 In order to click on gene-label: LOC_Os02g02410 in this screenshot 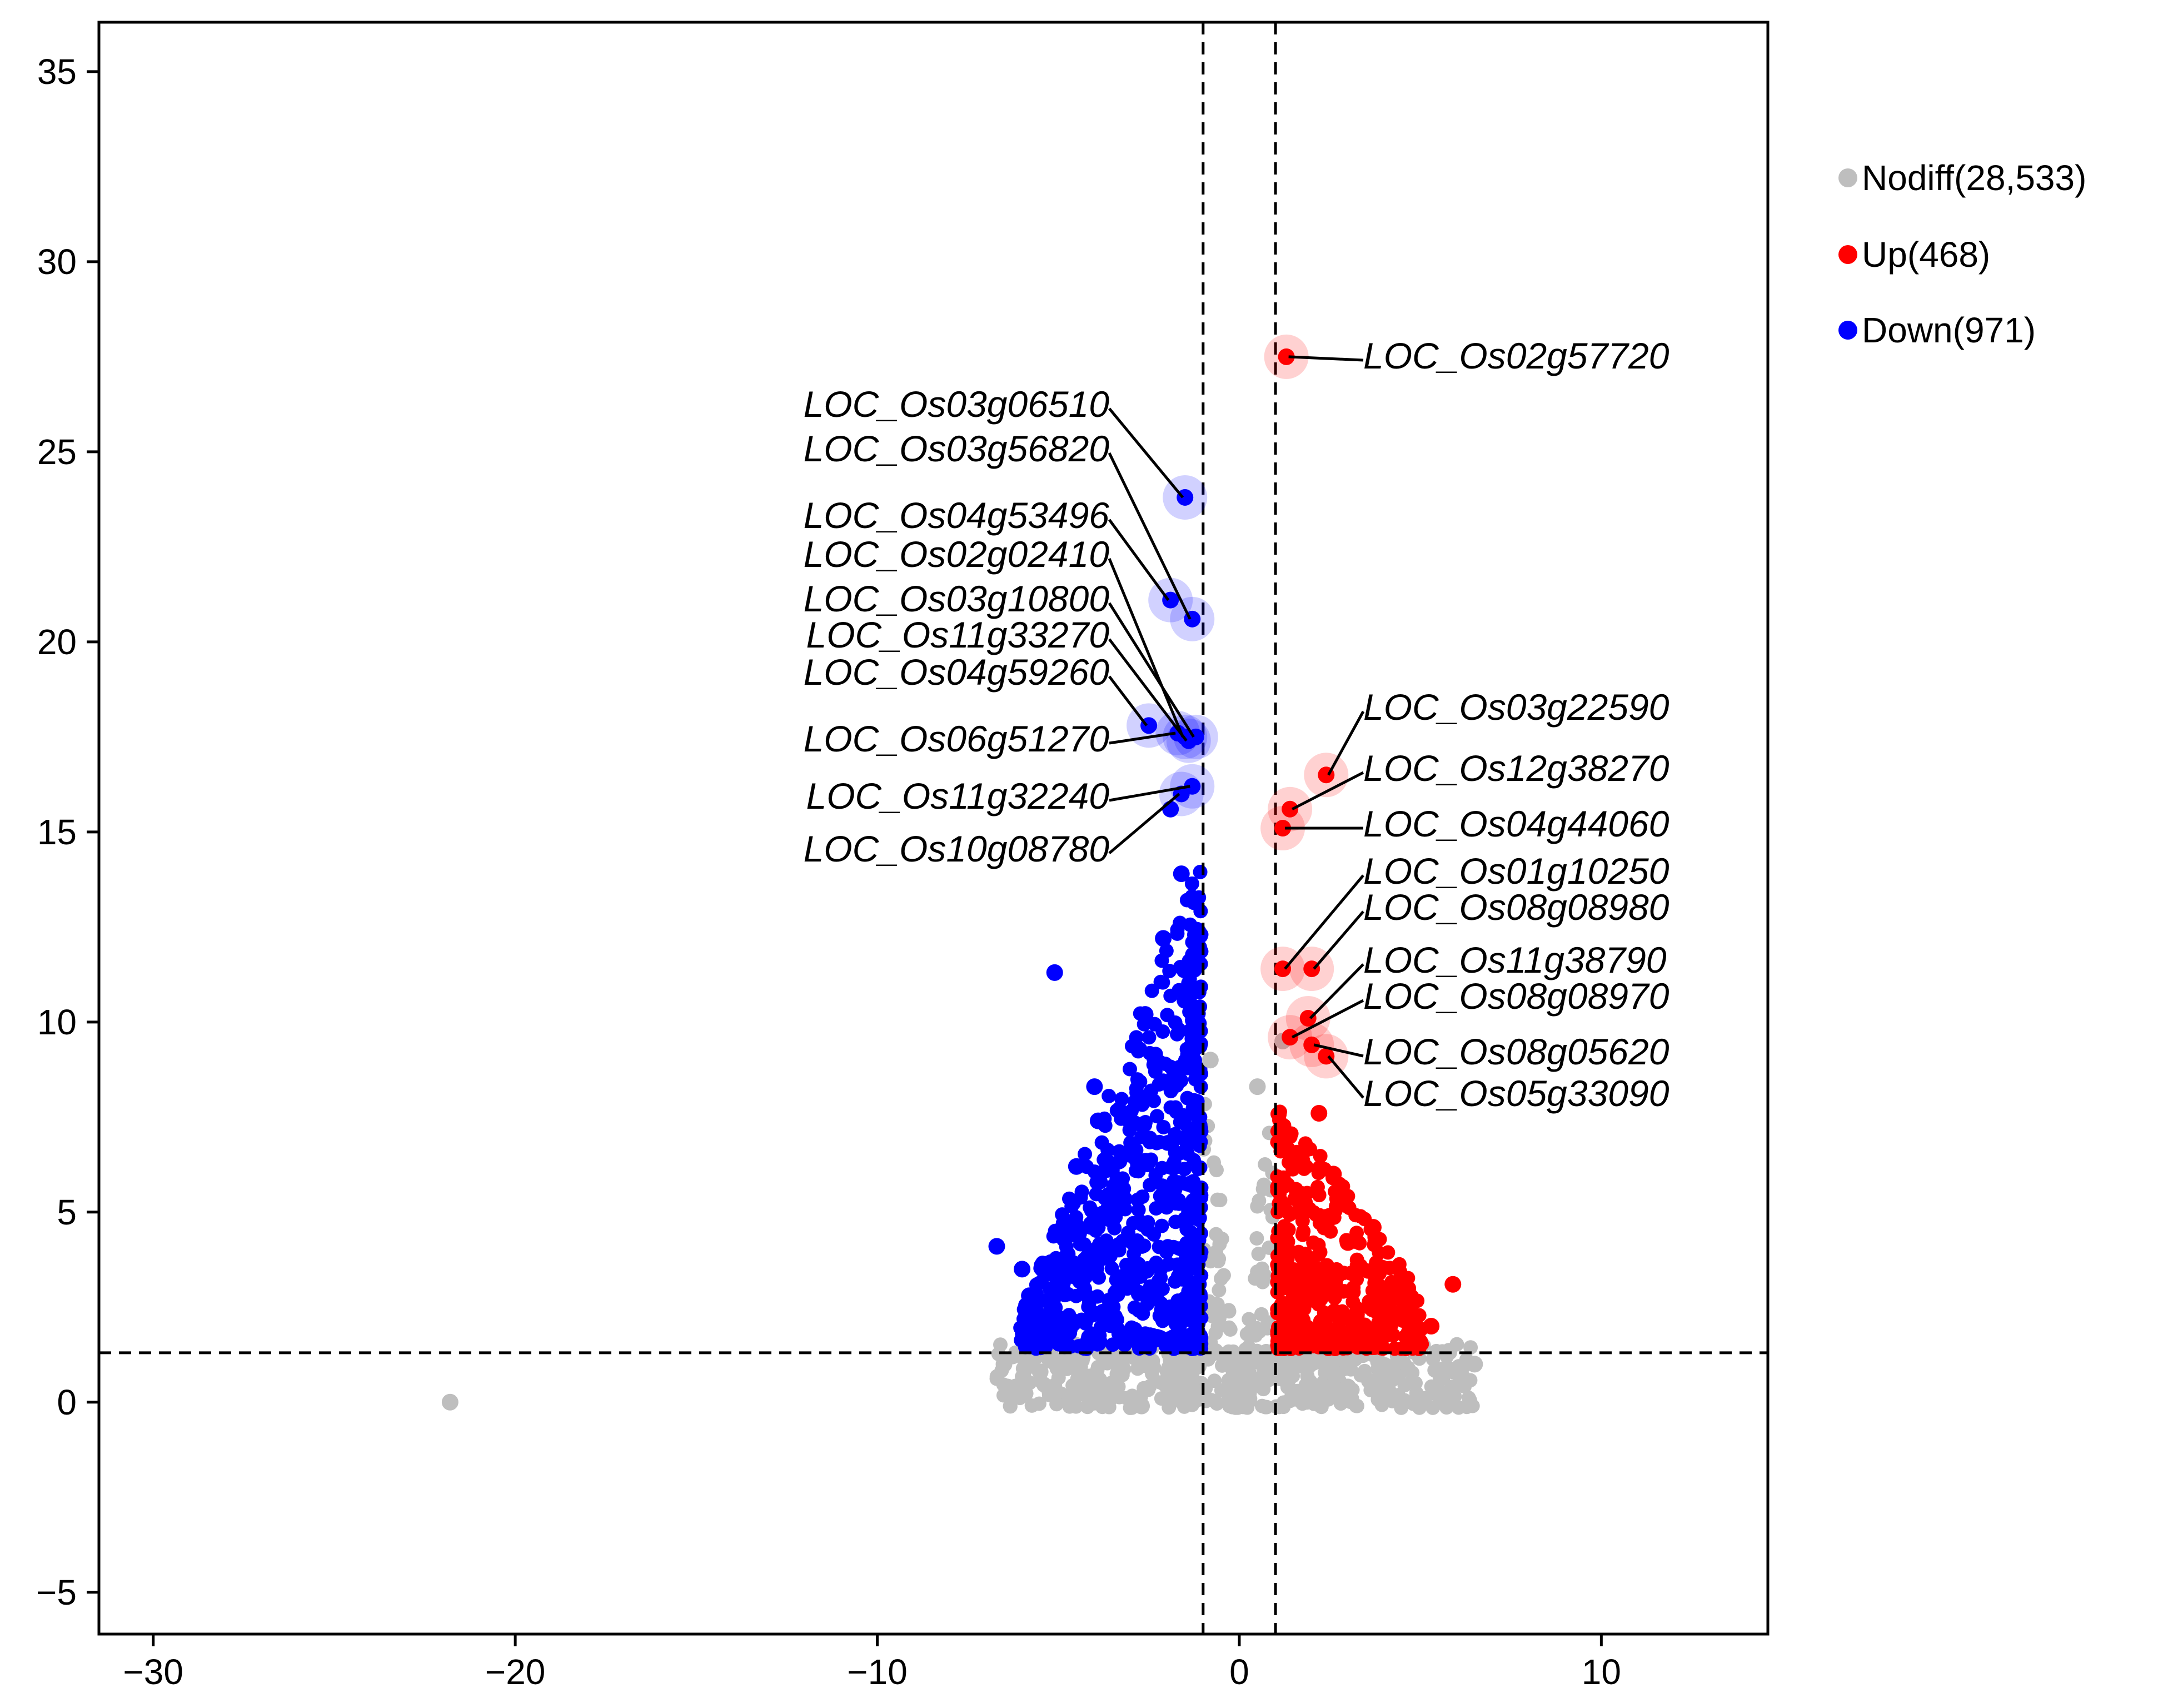, I will do `click(957, 554)`.